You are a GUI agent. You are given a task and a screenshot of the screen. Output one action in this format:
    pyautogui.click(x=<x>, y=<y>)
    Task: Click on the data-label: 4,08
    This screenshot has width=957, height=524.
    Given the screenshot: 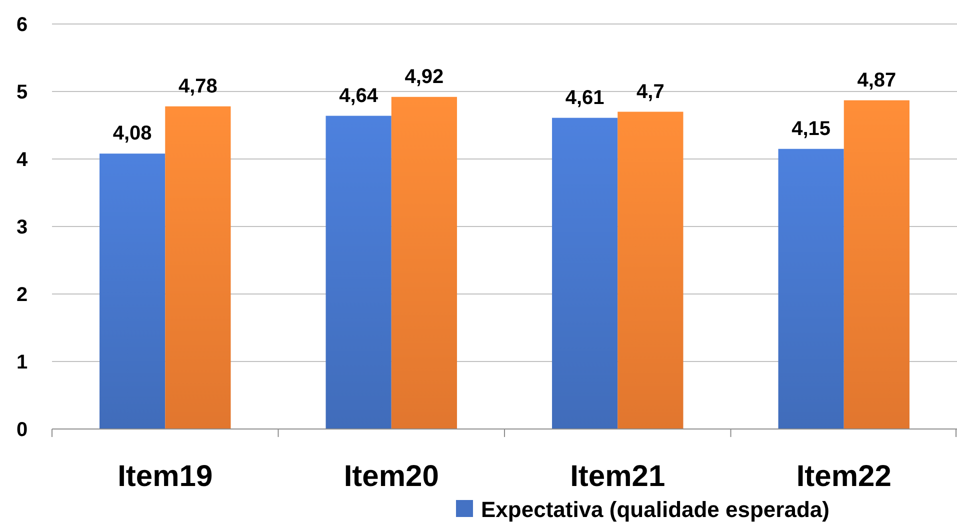 What is the action you would take?
    pyautogui.click(x=132, y=133)
    